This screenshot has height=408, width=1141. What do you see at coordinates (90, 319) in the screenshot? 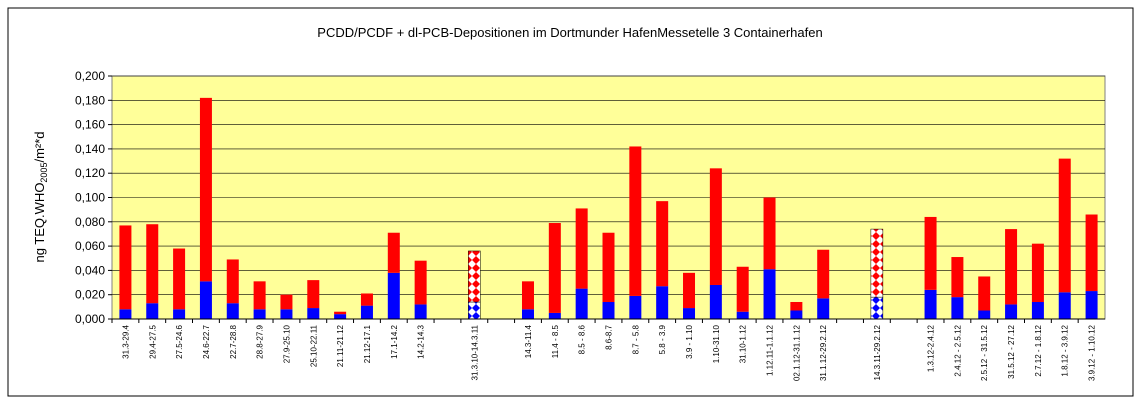
I see `y-tick-label: 0,000` at bounding box center [90, 319].